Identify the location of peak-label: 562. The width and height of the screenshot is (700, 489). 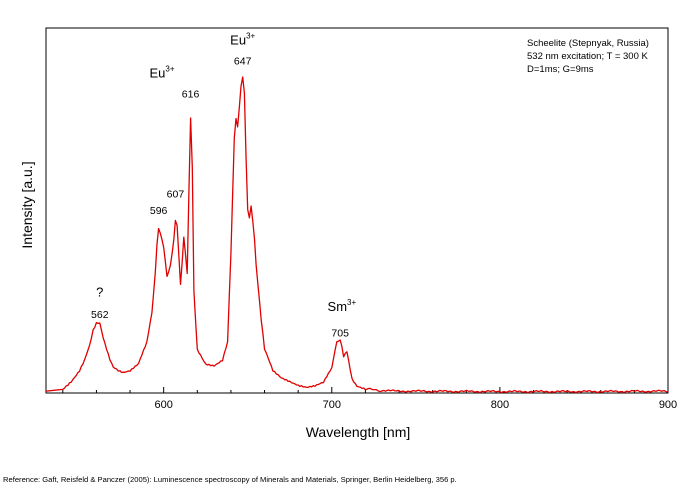
(100, 315).